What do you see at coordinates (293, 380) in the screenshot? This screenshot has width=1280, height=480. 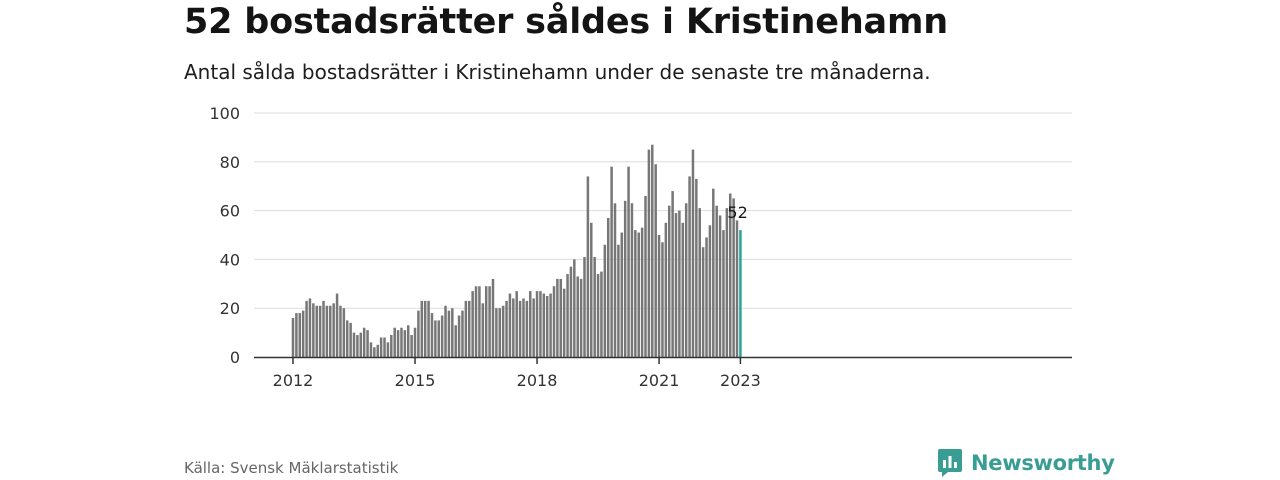 I see `x-tick-label: 2012` at bounding box center [293, 380].